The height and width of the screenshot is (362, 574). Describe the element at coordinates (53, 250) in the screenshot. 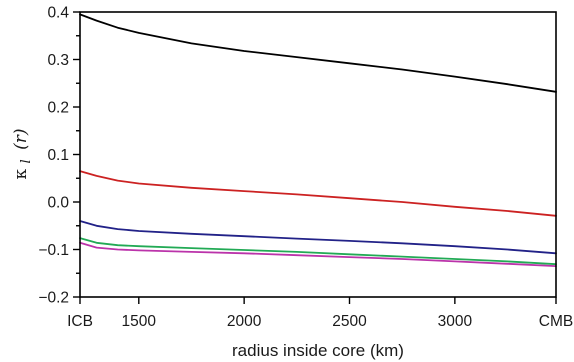

I see `y-tick-label: −0.1` at that location.